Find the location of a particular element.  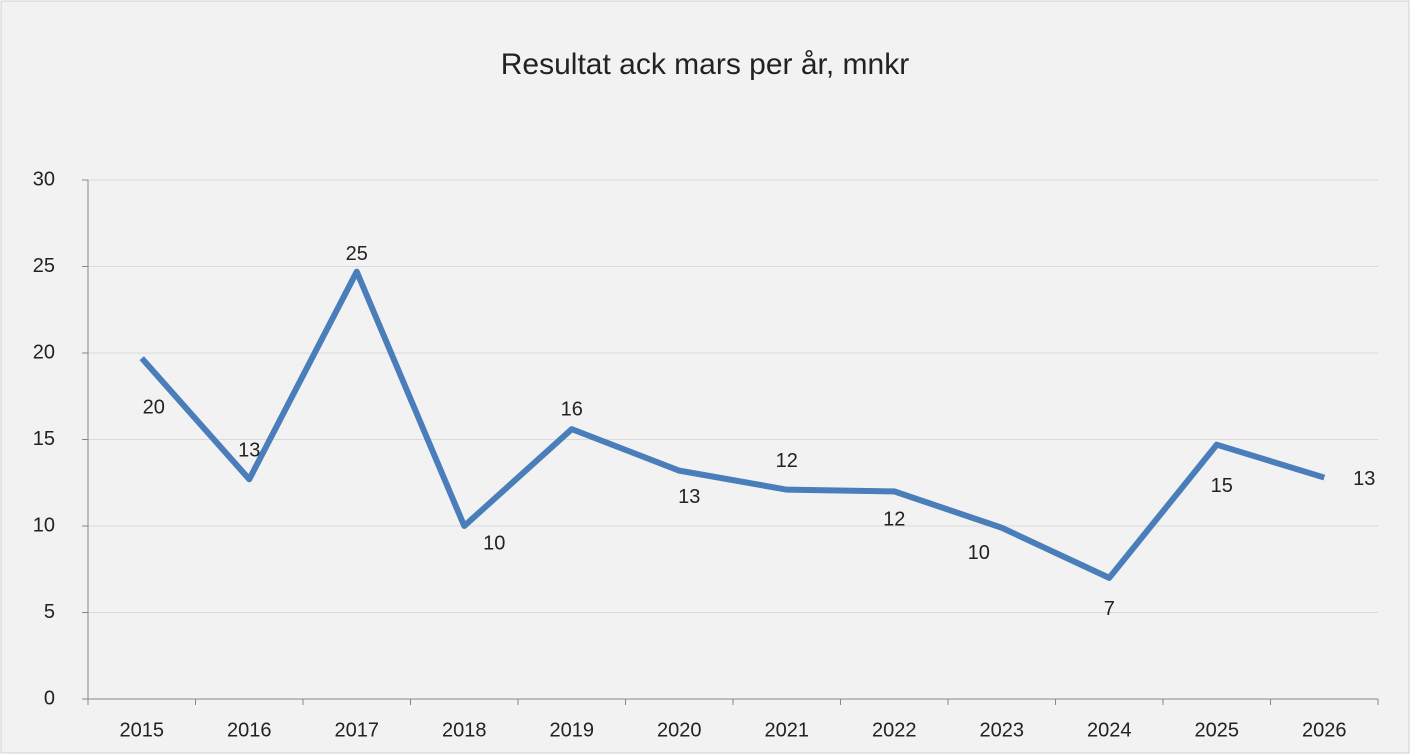

chart-title: Resultat ack mars per år, mnkr is located at coordinates (705, 64).